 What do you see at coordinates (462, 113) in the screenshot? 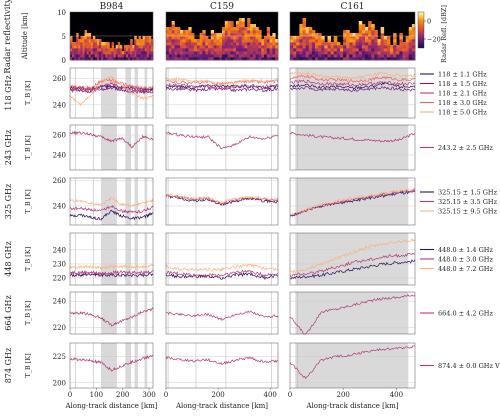
I see `legend-label: 118 ± 5.0 GHz` at bounding box center [462, 113].